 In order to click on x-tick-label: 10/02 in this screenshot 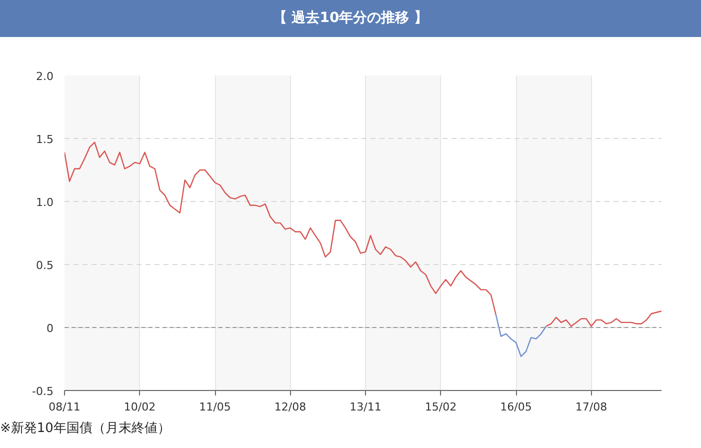, I will do `click(140, 407)`.